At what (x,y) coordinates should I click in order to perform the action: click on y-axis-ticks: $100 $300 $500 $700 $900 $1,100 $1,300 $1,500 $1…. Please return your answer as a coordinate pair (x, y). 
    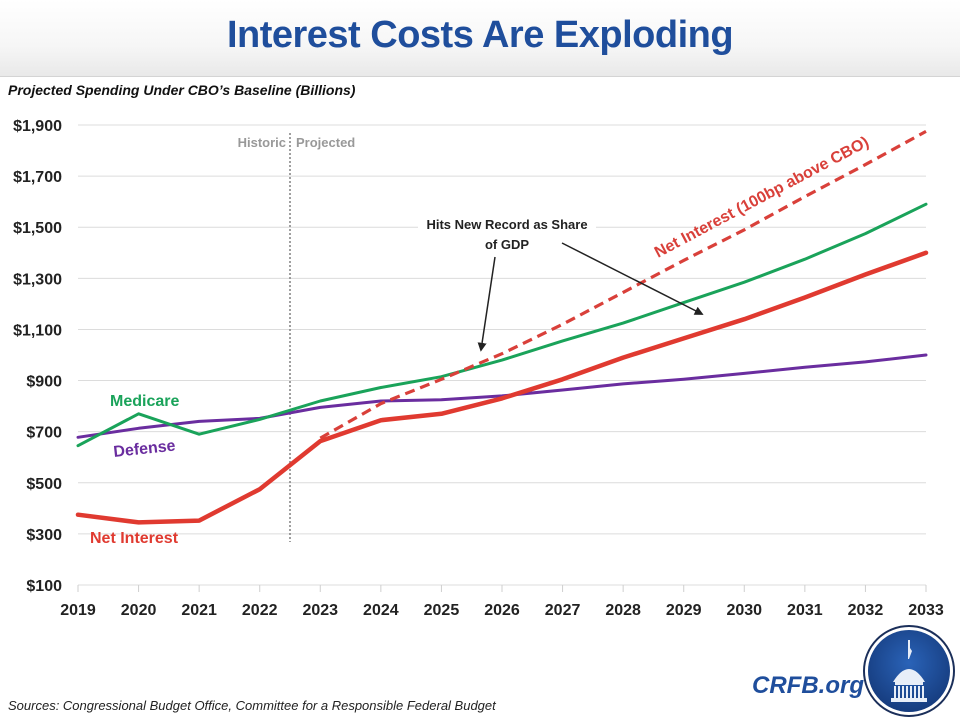
    Looking at the image, I should click on (37, 356).